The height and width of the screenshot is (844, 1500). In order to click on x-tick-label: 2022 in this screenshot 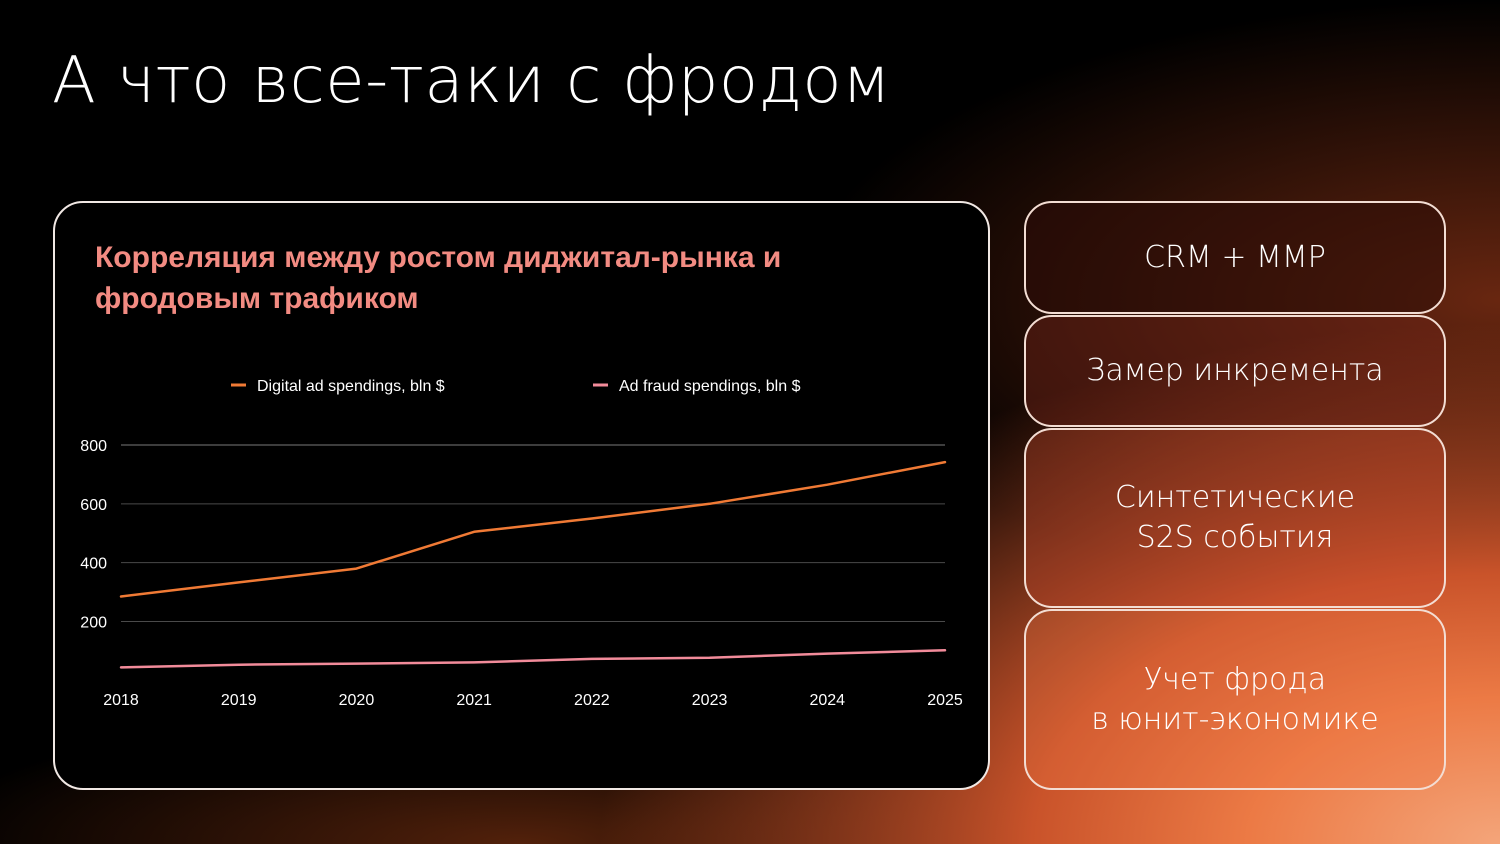, I will do `click(592, 700)`.